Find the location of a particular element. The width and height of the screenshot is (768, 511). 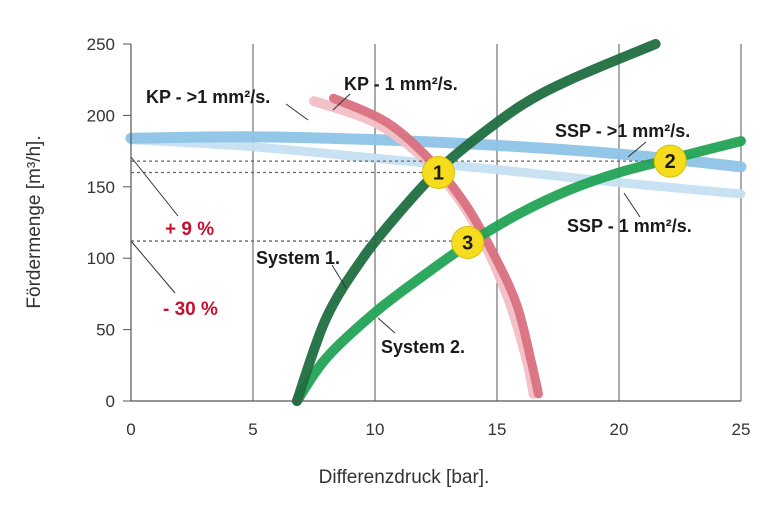

x-tick-label-5: 5 is located at coordinates (252, 429).